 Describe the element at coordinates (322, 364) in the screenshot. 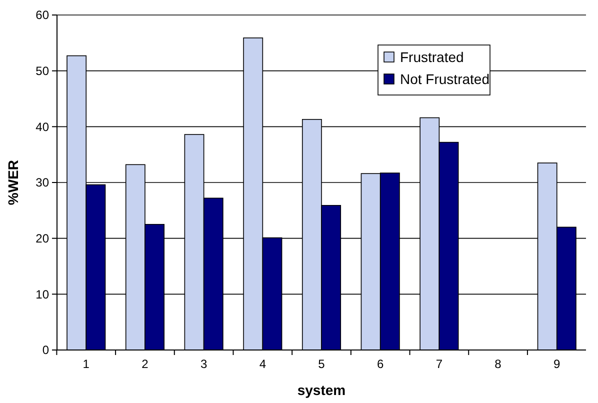

I see `x-tick-label: 5` at that location.